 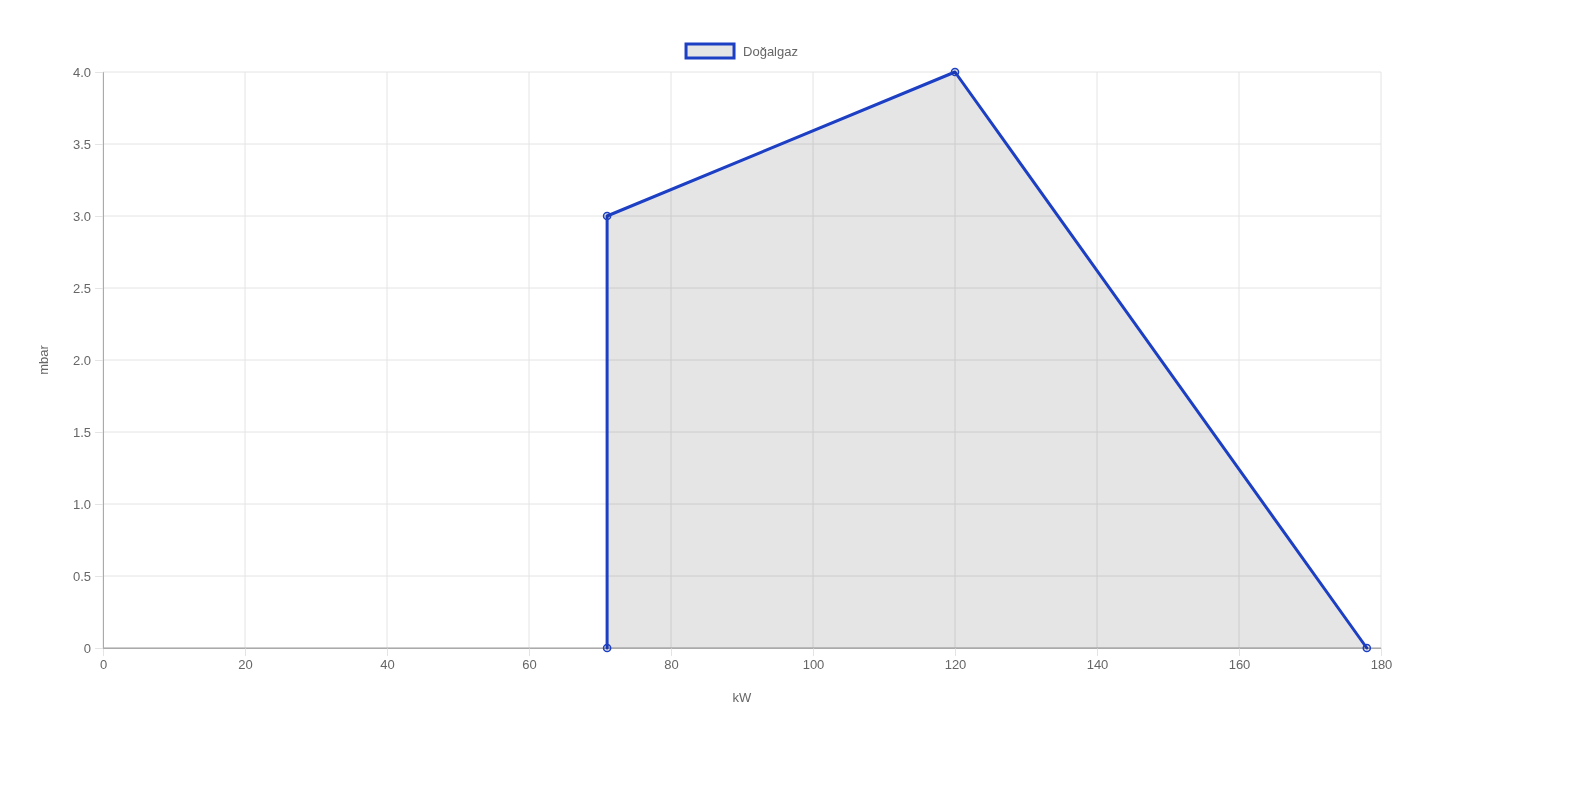 What do you see at coordinates (81, 360) in the screenshot?
I see `y-tick-label: 2.0` at bounding box center [81, 360].